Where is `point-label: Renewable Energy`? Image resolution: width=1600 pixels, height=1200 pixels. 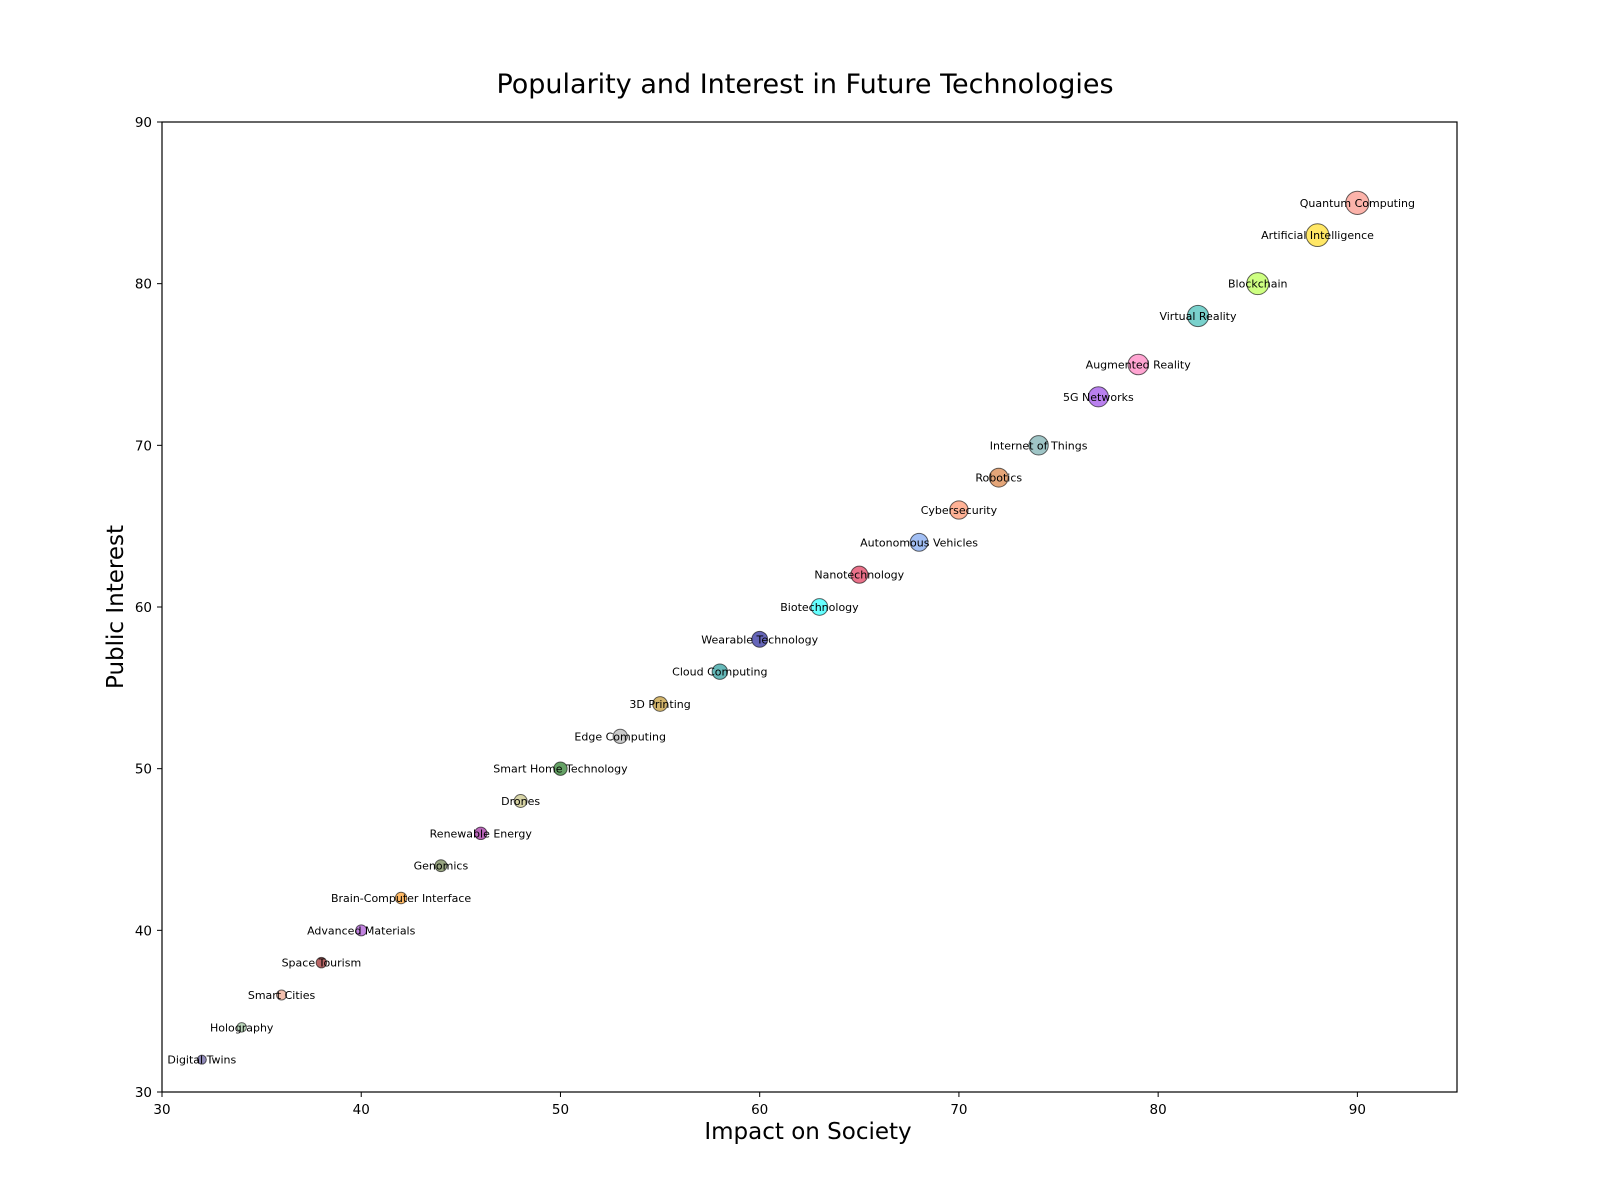
point-label: Renewable Energy is located at coordinates (481, 833).